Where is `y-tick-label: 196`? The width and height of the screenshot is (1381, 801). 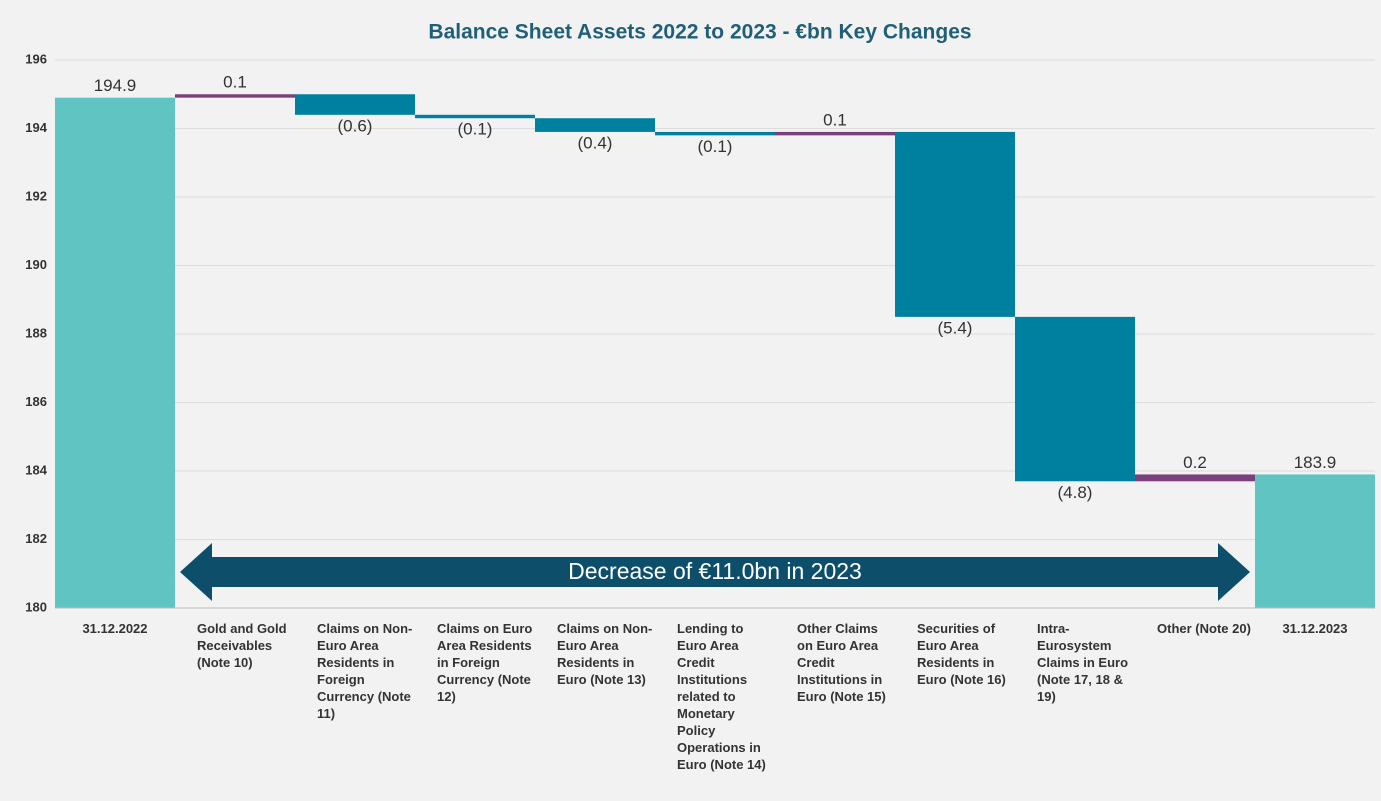 y-tick-label: 196 is located at coordinates (36, 58).